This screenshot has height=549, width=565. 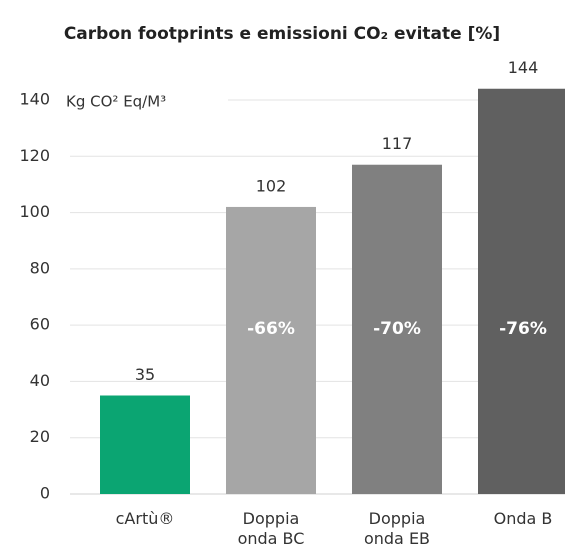 I want to click on y-tick-label: 40, so click(x=40, y=380).